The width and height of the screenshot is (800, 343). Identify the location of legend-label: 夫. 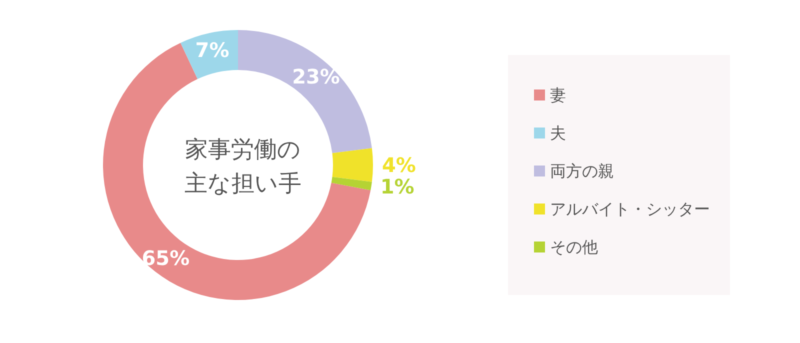
(558, 133).